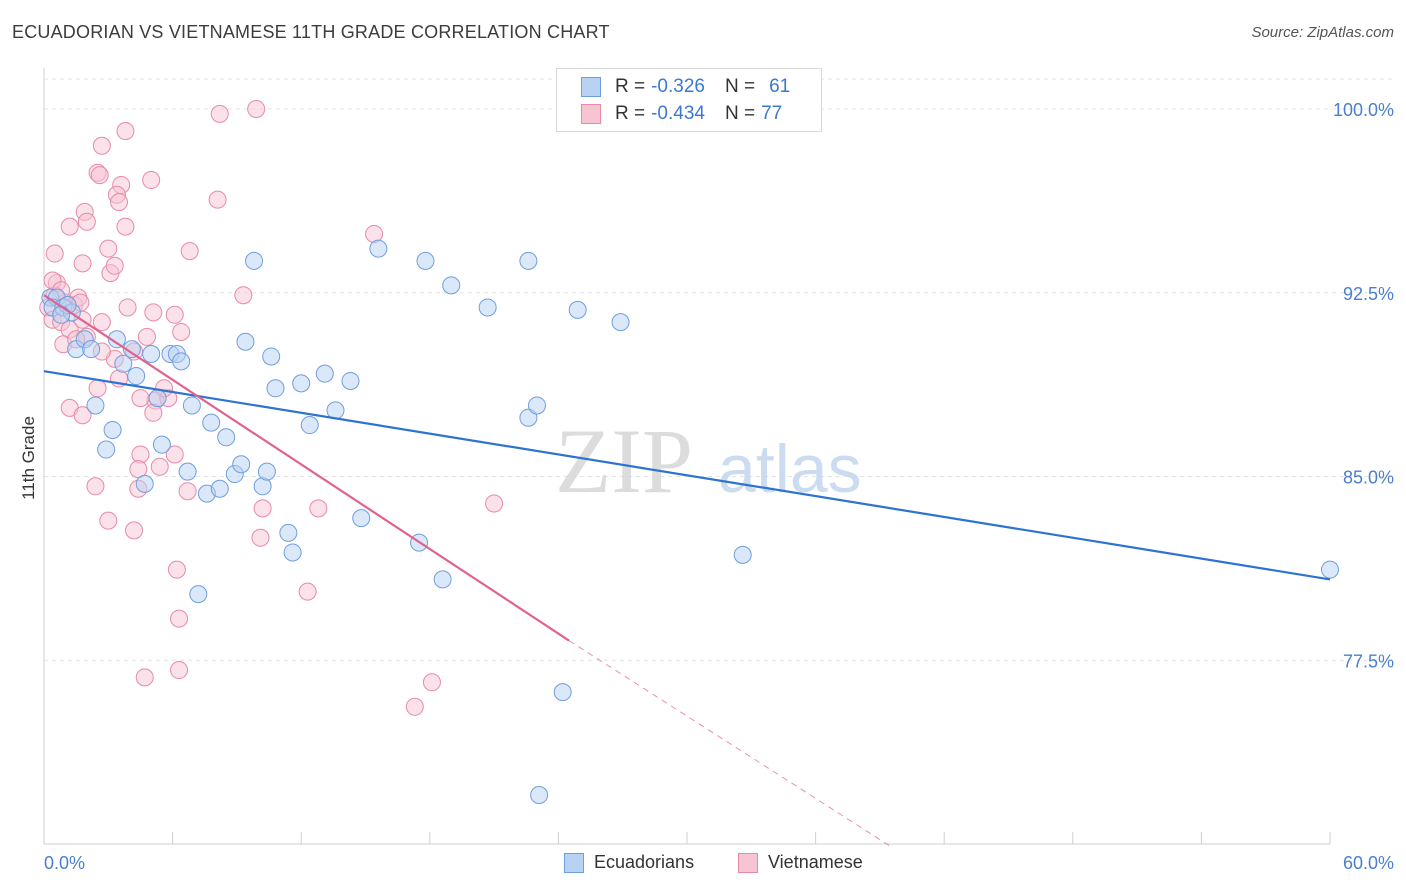 The height and width of the screenshot is (892, 1406). I want to click on legend-swatch-vietnamese, so click(591, 114).